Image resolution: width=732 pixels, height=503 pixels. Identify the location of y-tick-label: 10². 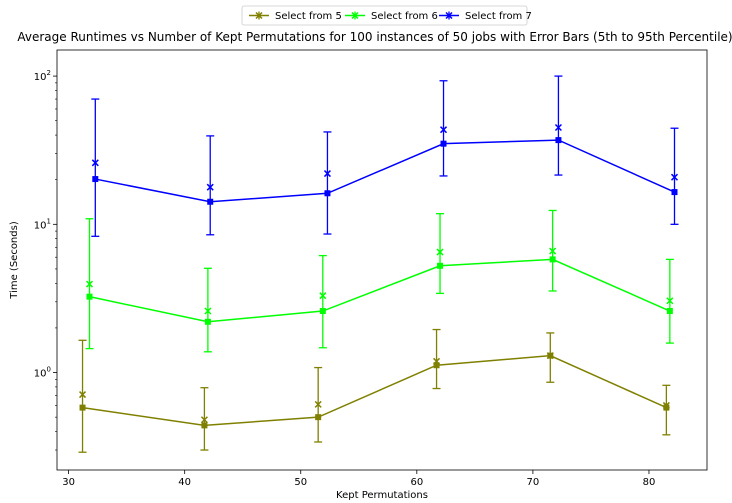
(42, 76).